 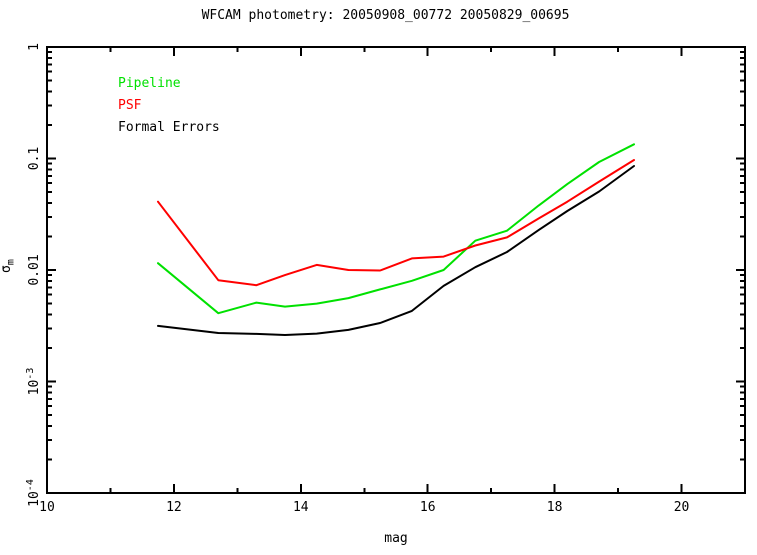 What do you see at coordinates (34, 269) in the screenshot?
I see `y-tick-label: 0.01` at bounding box center [34, 269].